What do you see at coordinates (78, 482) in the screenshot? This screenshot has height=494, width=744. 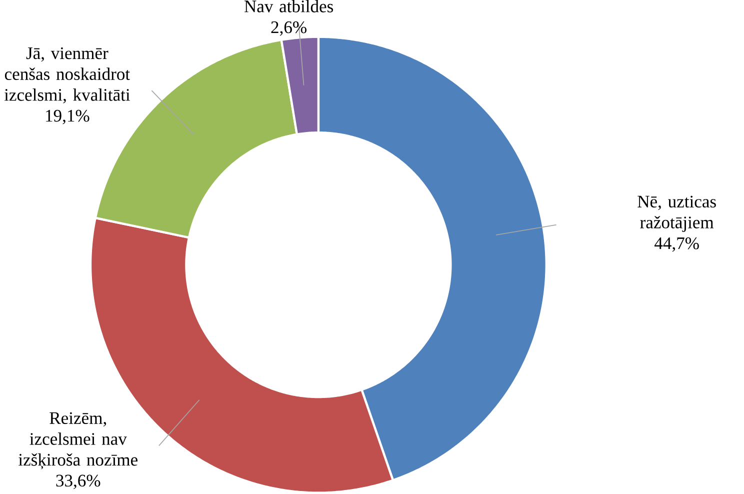 I see `data-label: 33,6%` at bounding box center [78, 482].